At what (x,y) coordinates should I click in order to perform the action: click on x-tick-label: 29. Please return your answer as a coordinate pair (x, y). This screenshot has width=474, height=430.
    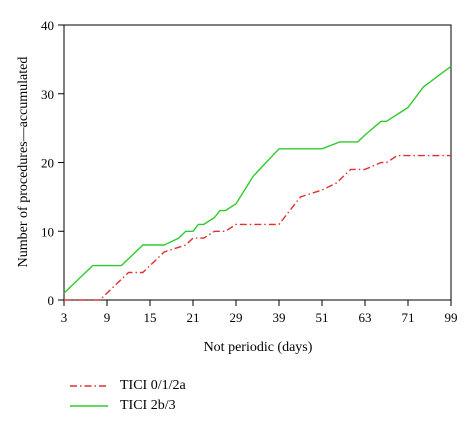
    Looking at the image, I should click on (236, 317).